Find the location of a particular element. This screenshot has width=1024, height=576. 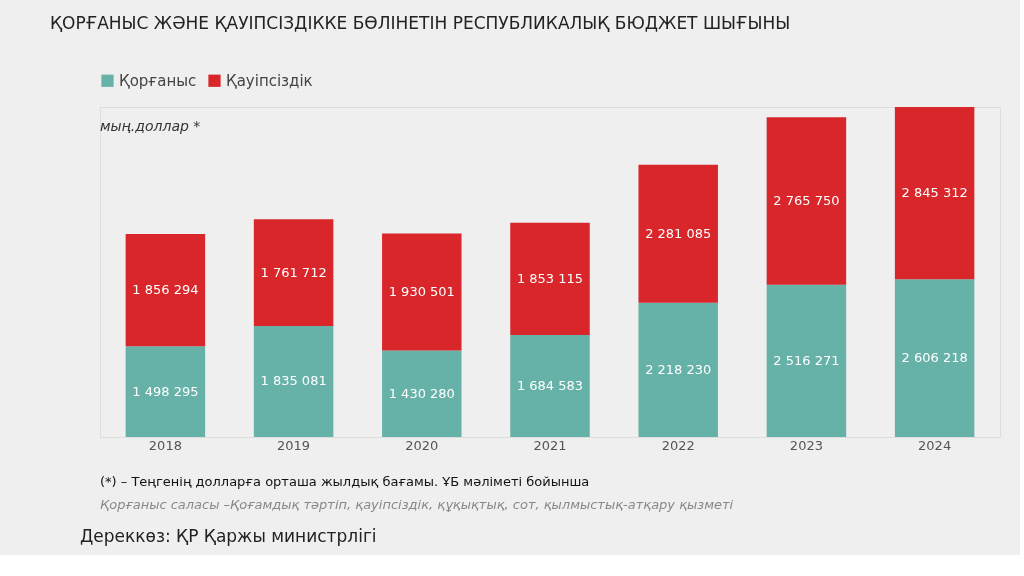

data-label: 1 430 280 is located at coordinates (421, 393).